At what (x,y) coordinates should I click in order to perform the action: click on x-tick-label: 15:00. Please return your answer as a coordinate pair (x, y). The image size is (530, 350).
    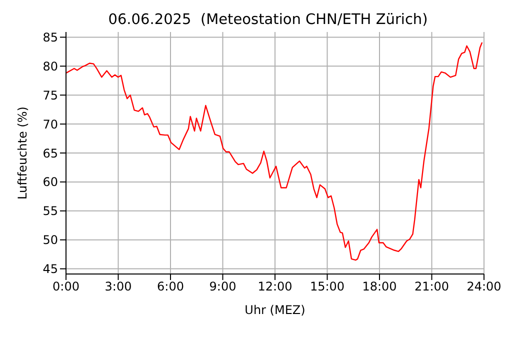
    Looking at the image, I should click on (327, 287).